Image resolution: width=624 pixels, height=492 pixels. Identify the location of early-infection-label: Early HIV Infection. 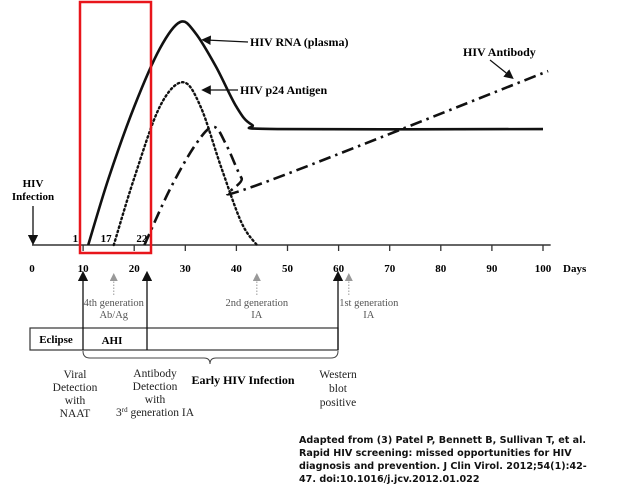
(242, 380).